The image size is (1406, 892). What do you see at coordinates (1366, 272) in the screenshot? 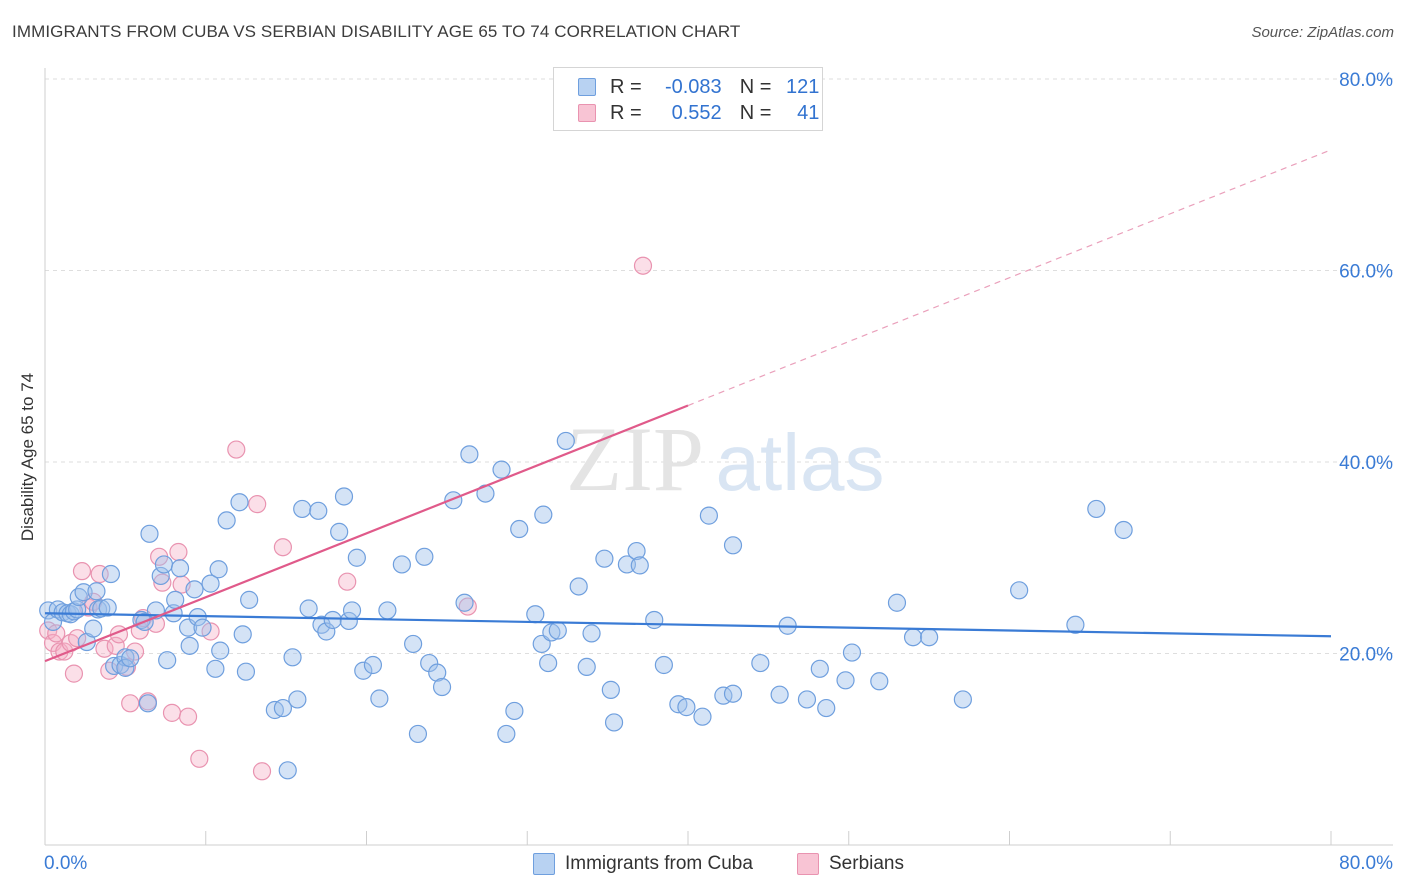
I see `y-tick-label: 60.0%` at bounding box center [1366, 272].